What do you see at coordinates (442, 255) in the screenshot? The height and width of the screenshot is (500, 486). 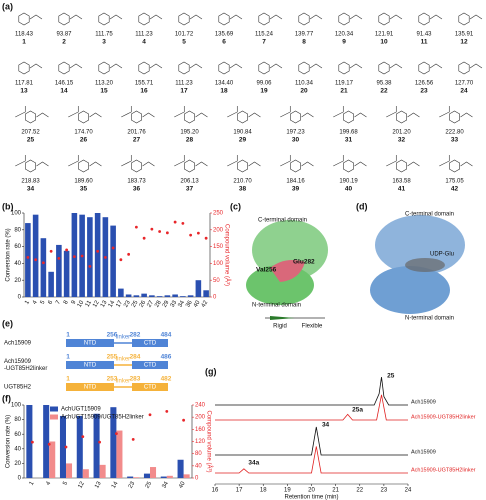 I see `structure-label: UDP-Glu` at bounding box center [442, 255].